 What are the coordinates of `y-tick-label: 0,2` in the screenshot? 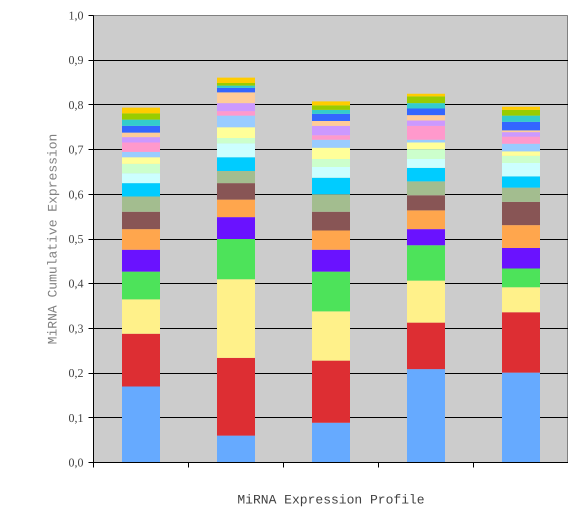 It's located at (76, 373).